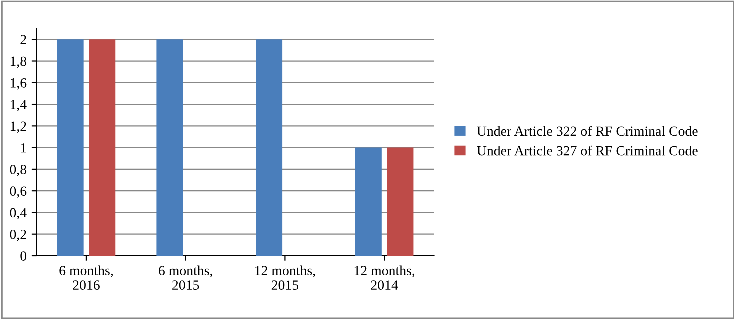  I want to click on y-tick-label: 0,2, so click(18, 236).